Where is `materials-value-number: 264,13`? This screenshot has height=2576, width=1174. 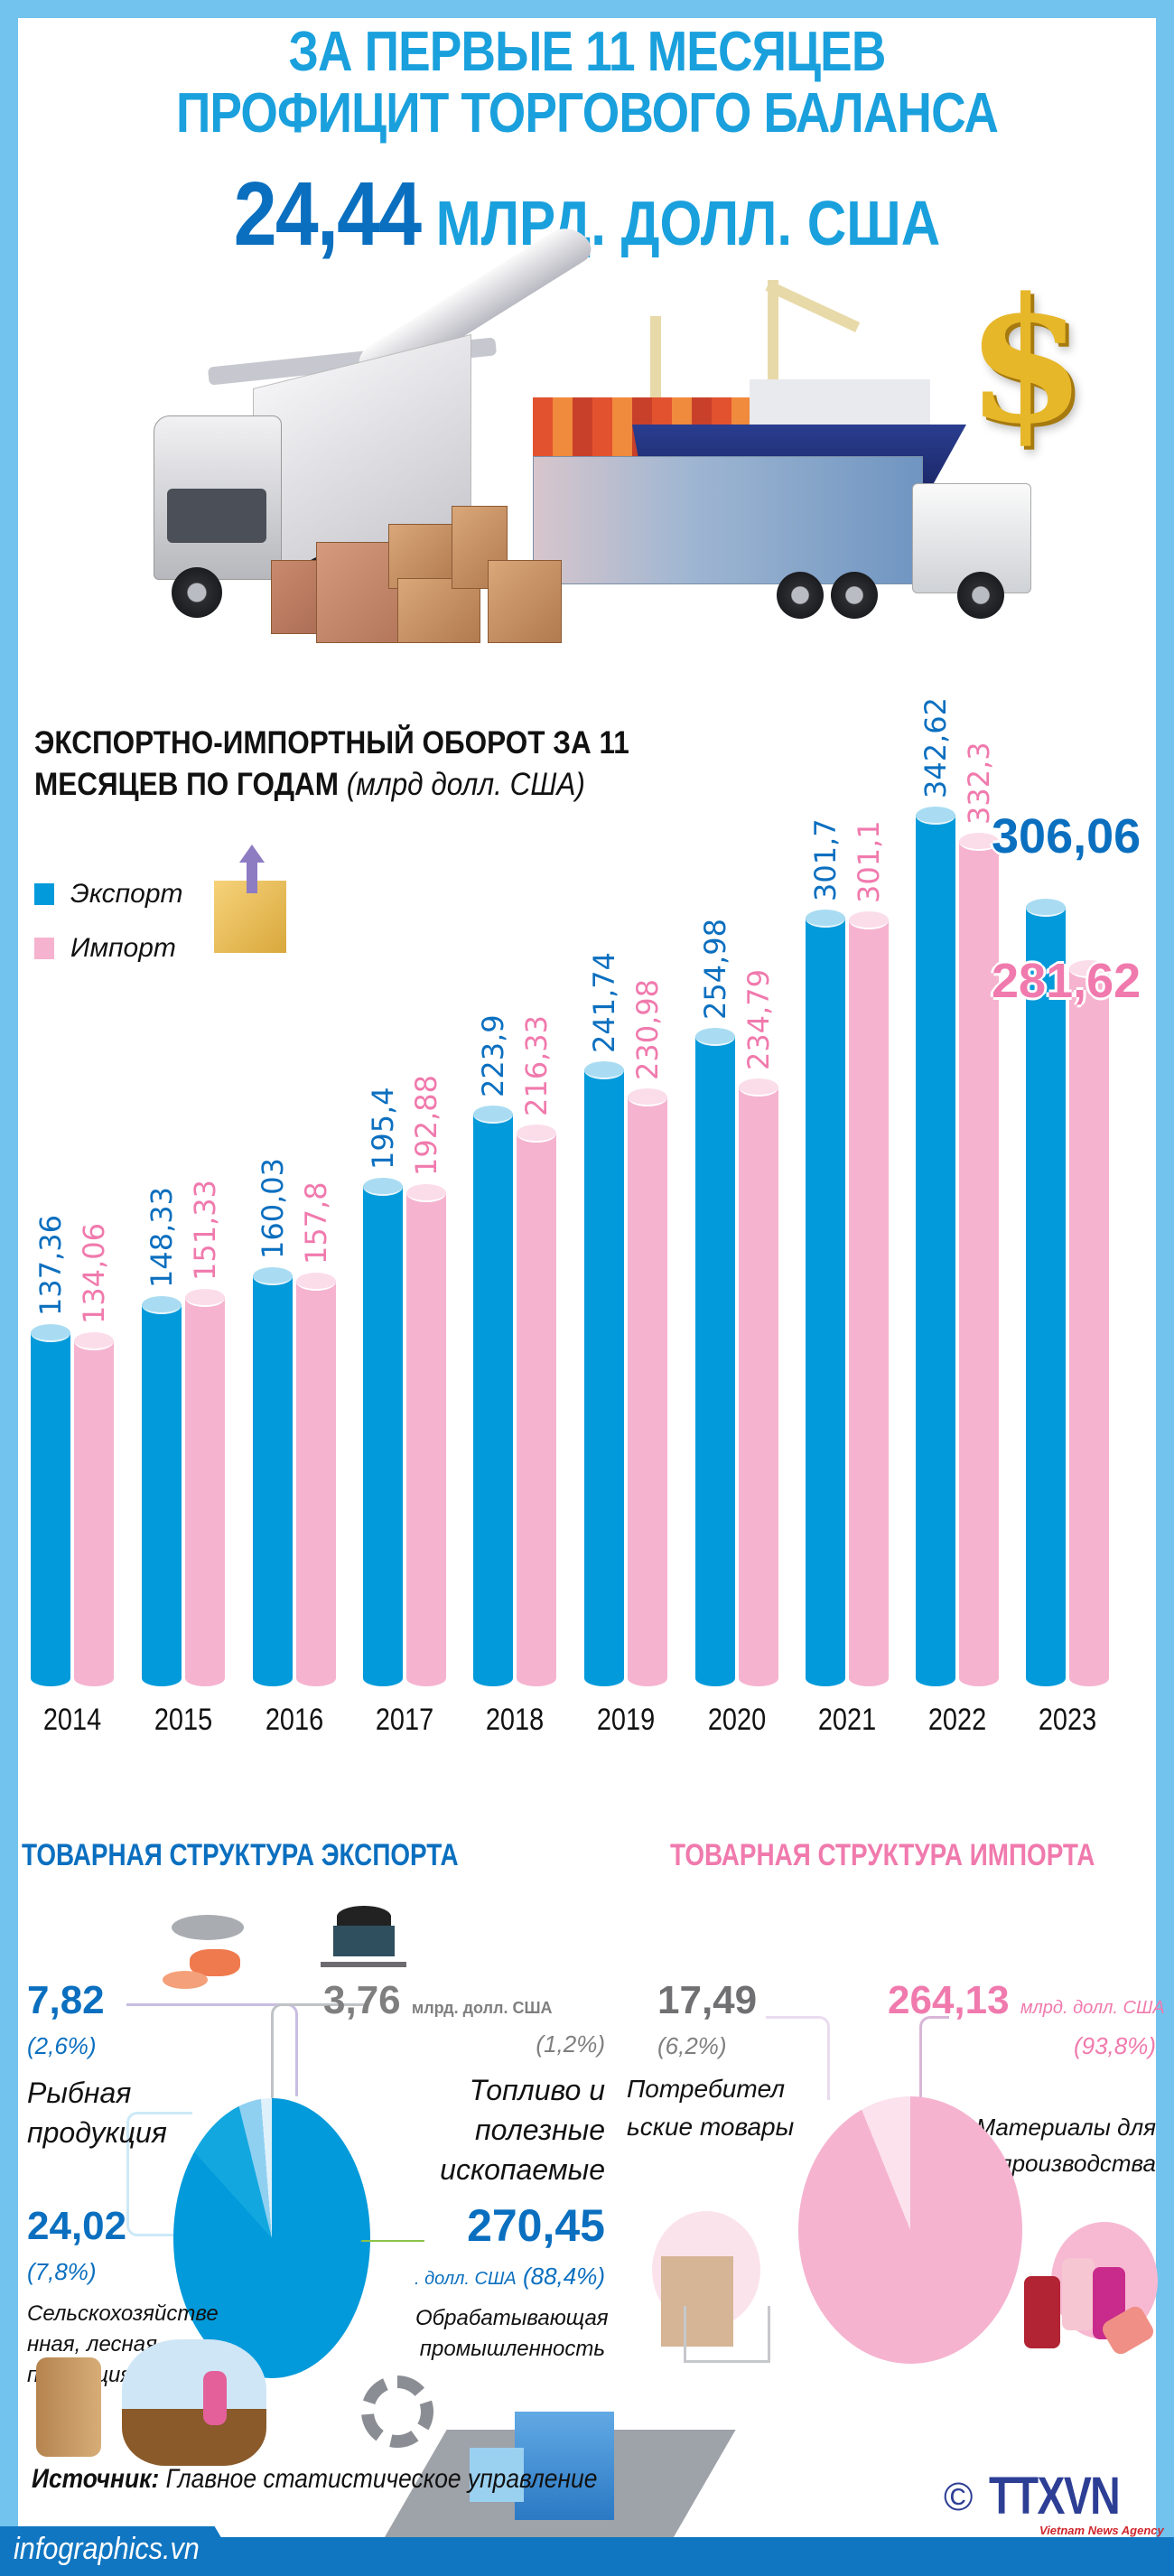
materials-value-number: 264,13 is located at coordinates (949, 2000).